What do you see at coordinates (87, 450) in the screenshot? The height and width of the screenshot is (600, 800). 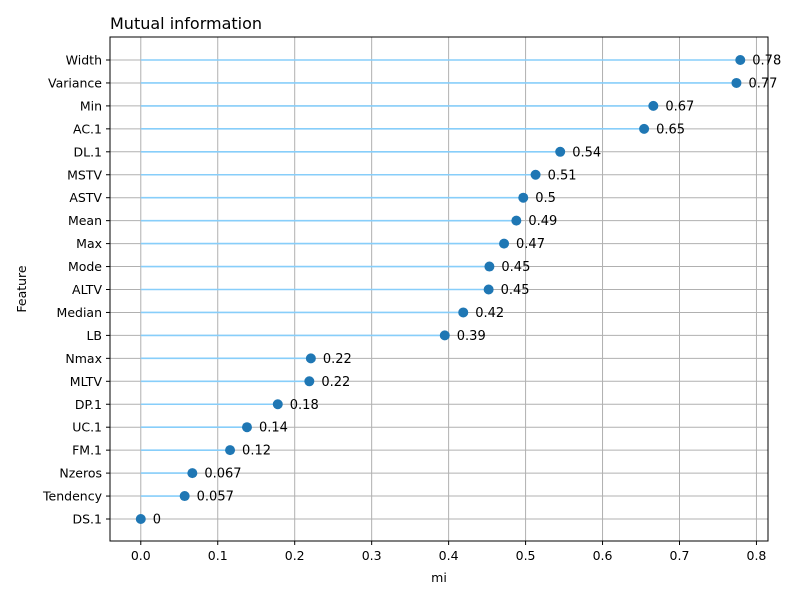 I see `y-tick-label: FM.1` at bounding box center [87, 450].